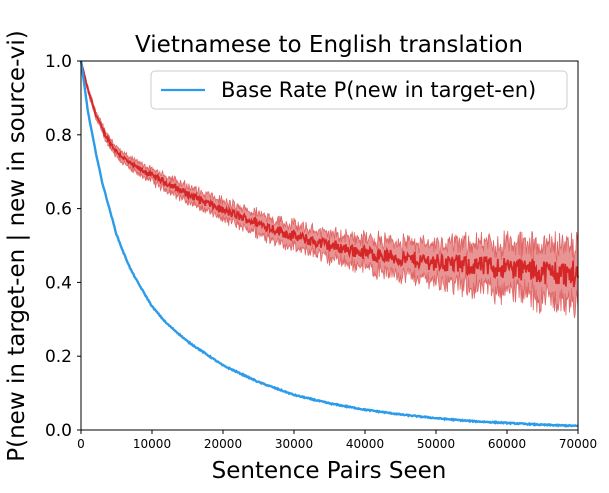  Describe the element at coordinates (58, 210) in the screenshot. I see `y-tick-label: 0.6` at that location.